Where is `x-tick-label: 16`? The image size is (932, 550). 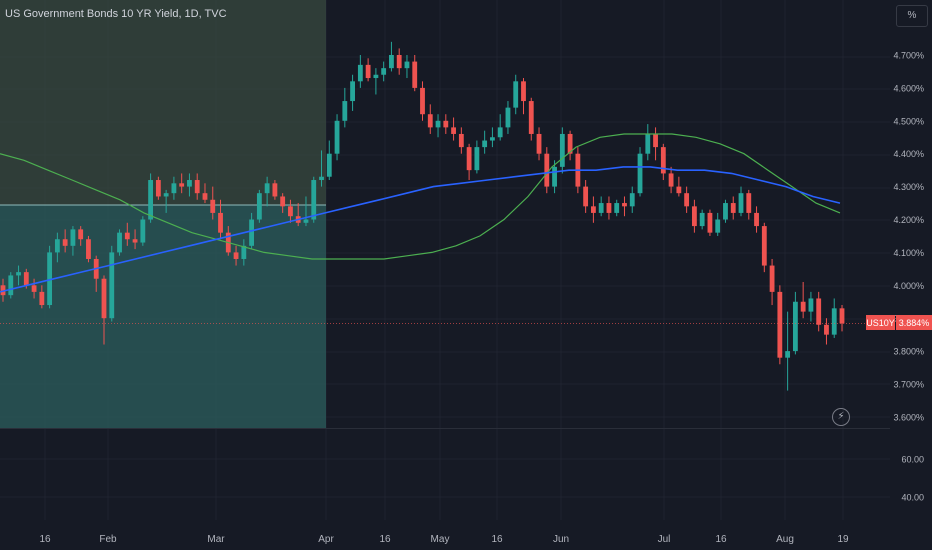 x-tick-label: 16 is located at coordinates (45, 539).